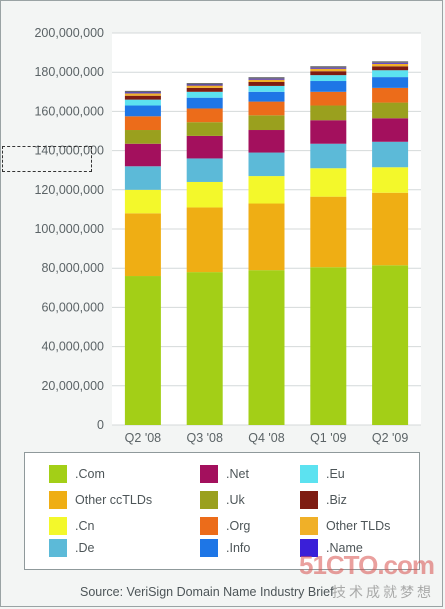  I want to click on x-category-label: Q2 '09, so click(390, 438).